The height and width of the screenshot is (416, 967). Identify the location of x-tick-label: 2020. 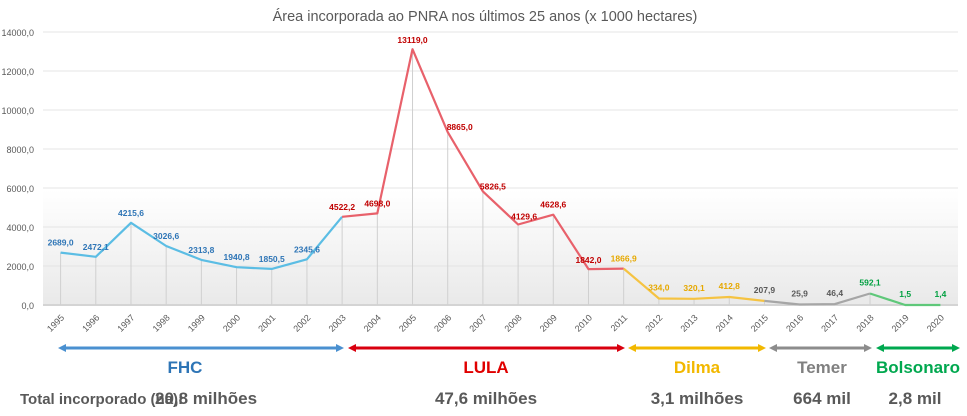
(935, 323).